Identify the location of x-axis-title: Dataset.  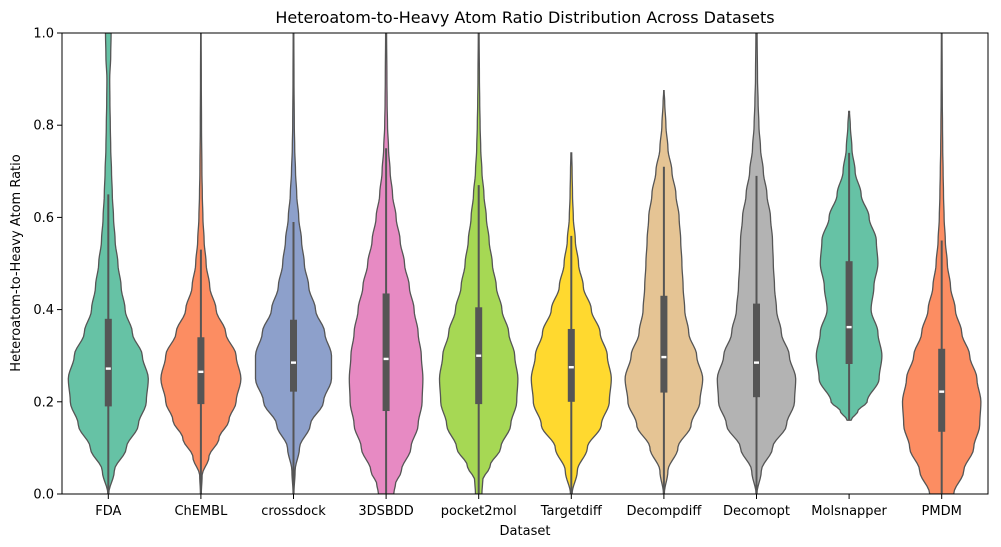
(525, 531).